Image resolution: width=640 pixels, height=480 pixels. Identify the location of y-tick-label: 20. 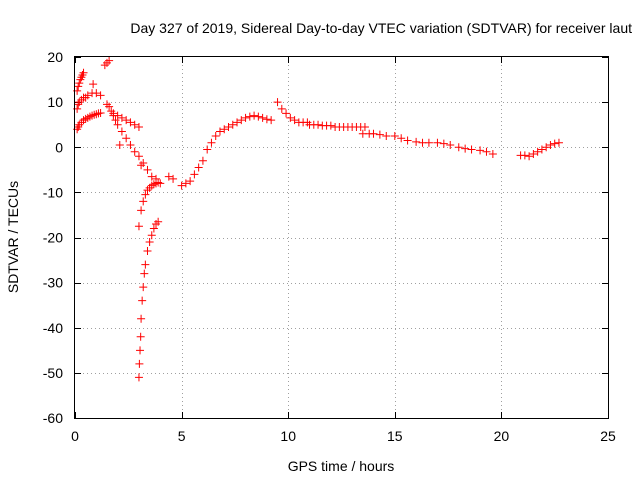
(55, 57).